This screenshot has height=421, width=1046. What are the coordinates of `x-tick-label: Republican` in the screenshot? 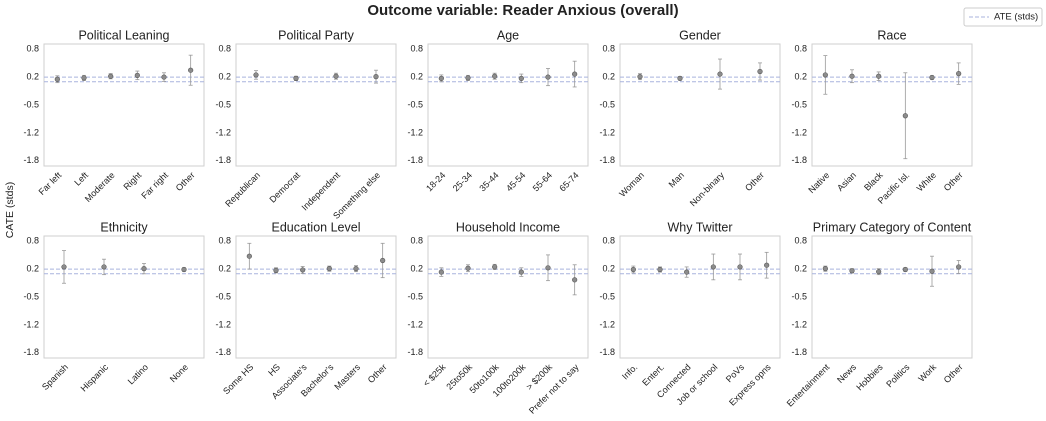 It's located at (242, 189).